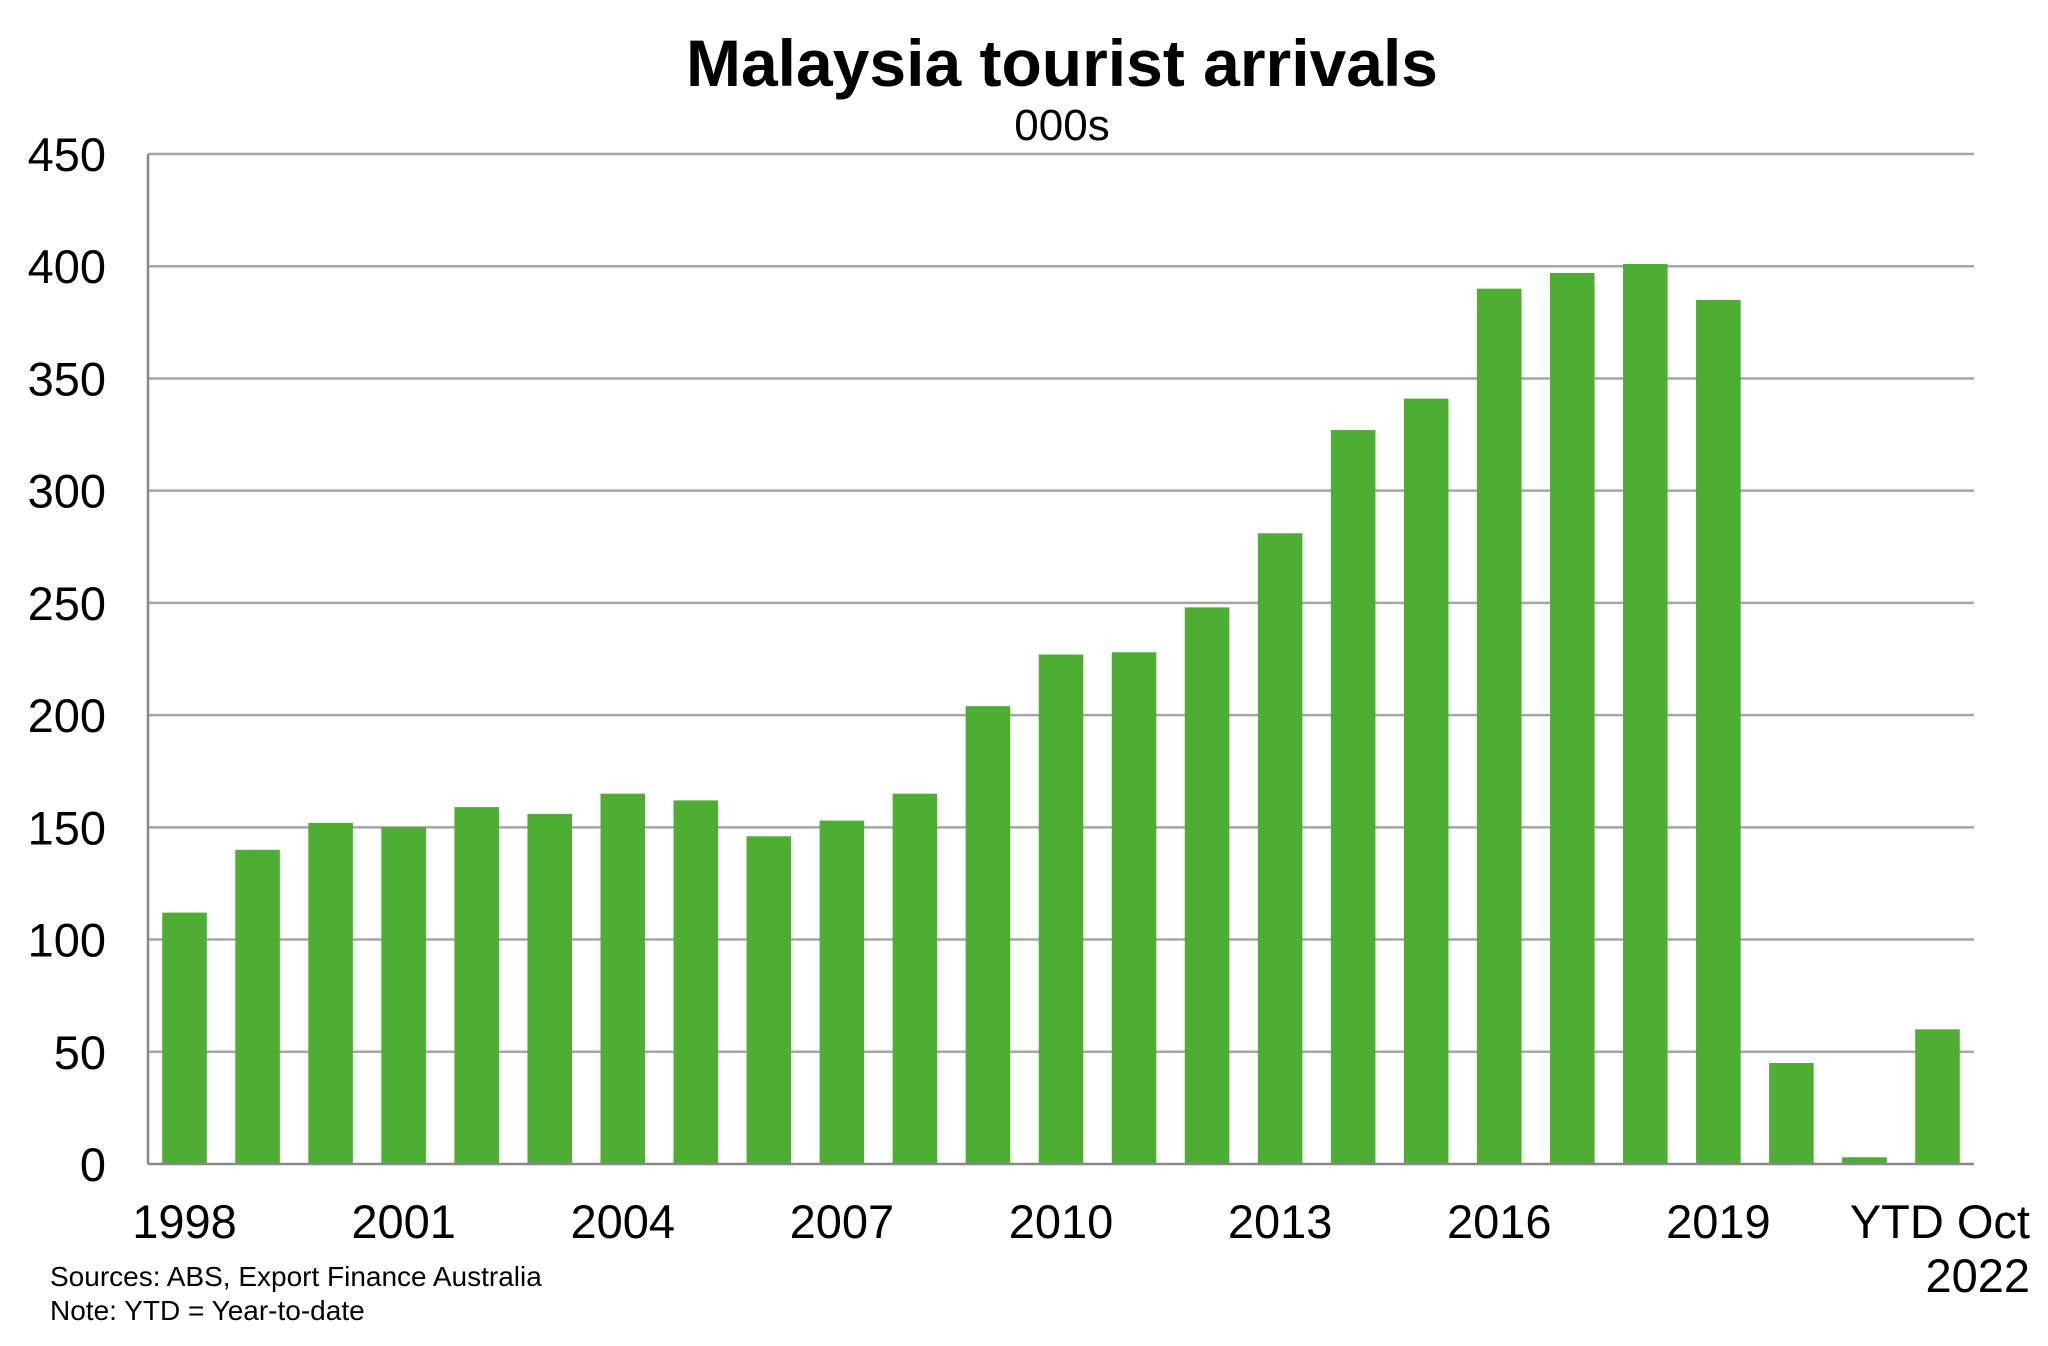 This screenshot has height=1346, width=2048. What do you see at coordinates (1499, 726) in the screenshot?
I see `bar-2016` at bounding box center [1499, 726].